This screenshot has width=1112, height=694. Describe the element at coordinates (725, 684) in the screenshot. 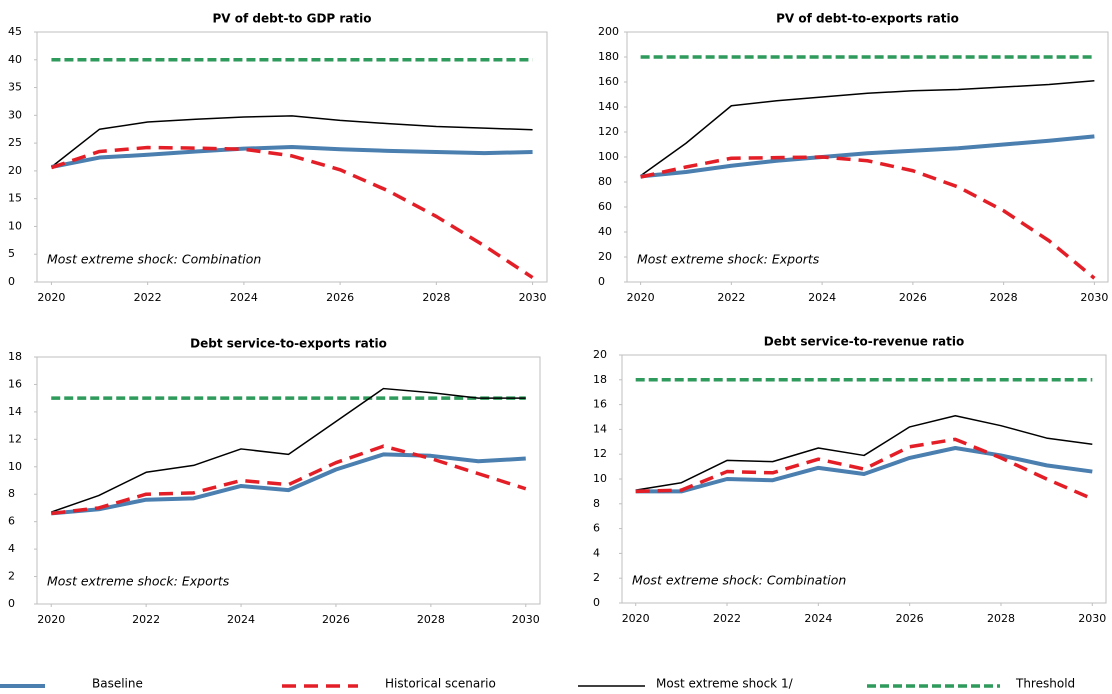

I see `legend-label: Most extreme shock 1/` at that location.